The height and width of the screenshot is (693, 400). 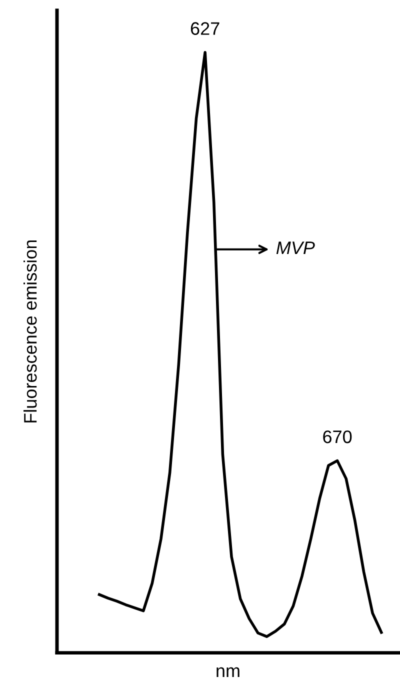 I want to click on annotation: MVP, so click(x=295, y=248).